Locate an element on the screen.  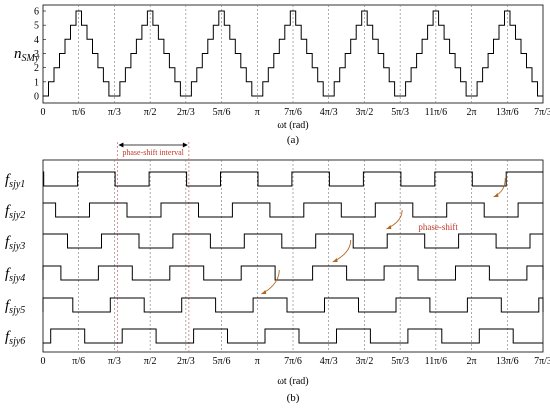
trace-label-sjy5: fsjy5 is located at coordinates (15, 307).